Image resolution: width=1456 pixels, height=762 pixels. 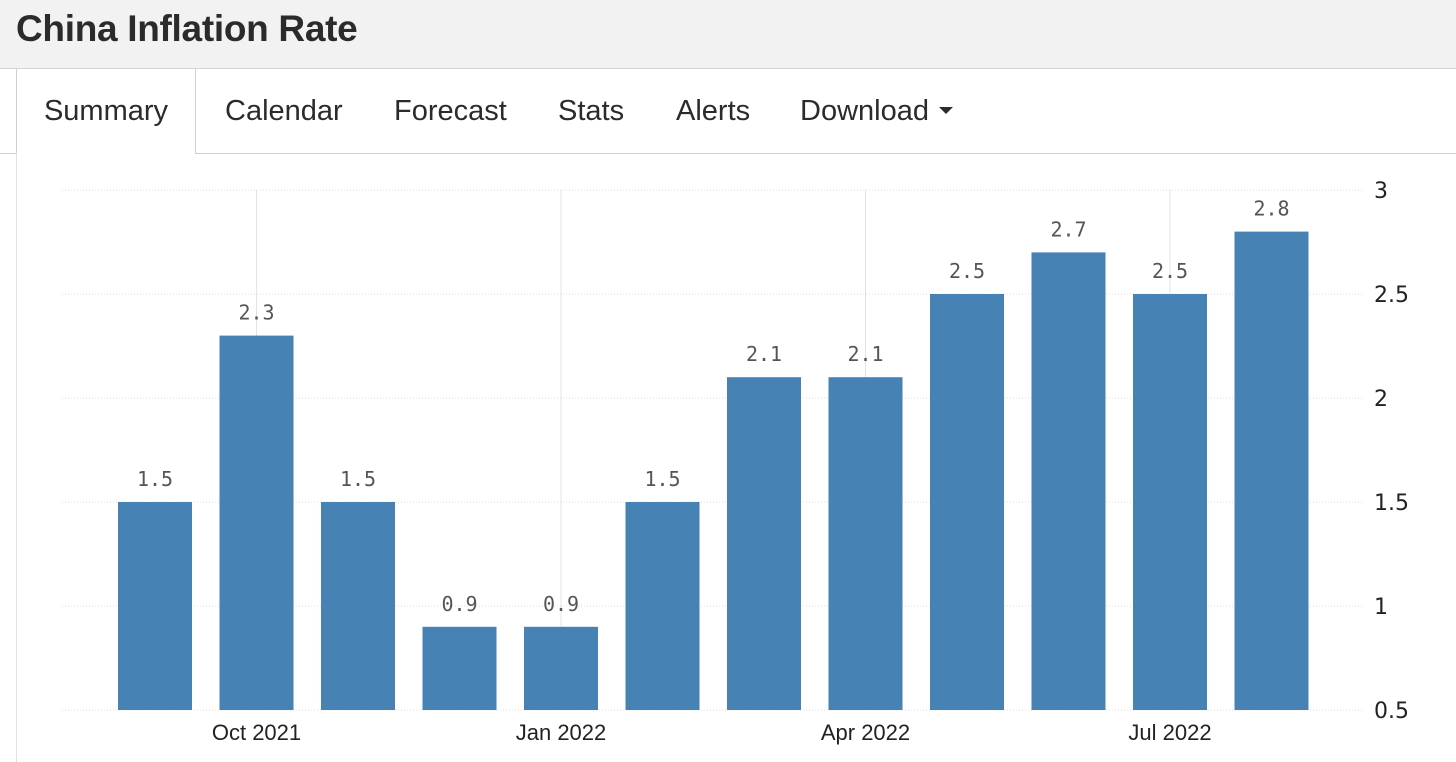 I want to click on y-tick-label: 0.5, so click(x=1391, y=711).